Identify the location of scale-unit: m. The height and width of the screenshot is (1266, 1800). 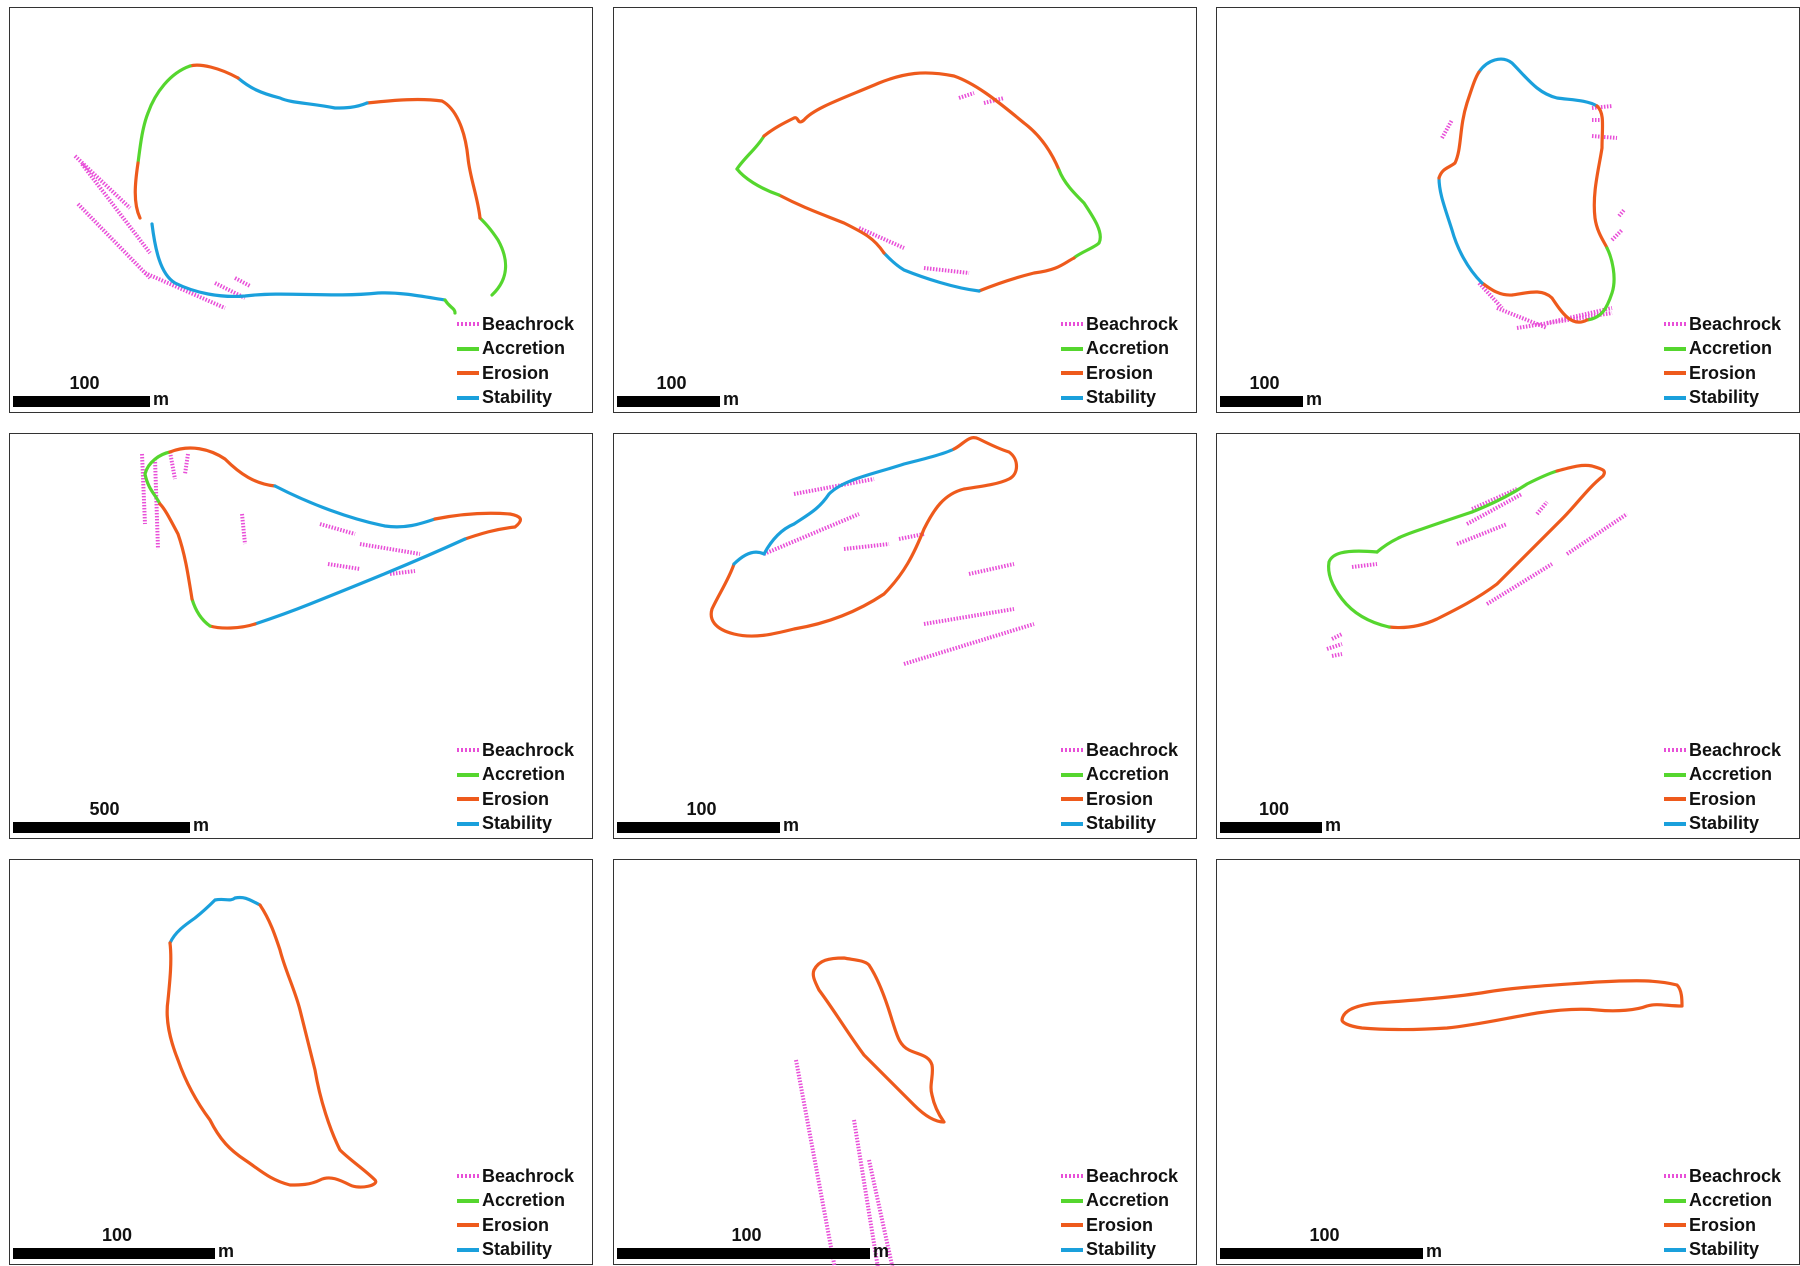
(201, 825).